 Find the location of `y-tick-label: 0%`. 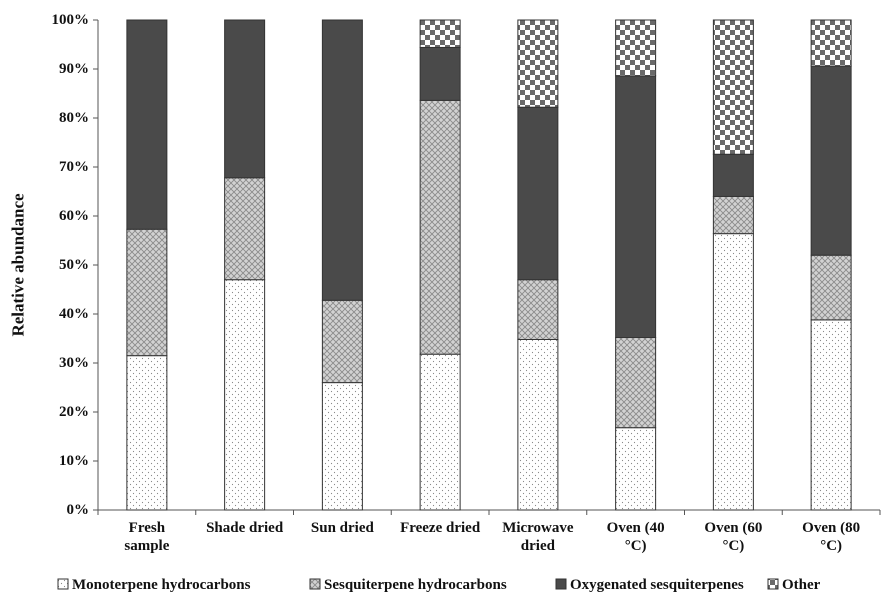

y-tick-label: 0% is located at coordinates (78, 510).